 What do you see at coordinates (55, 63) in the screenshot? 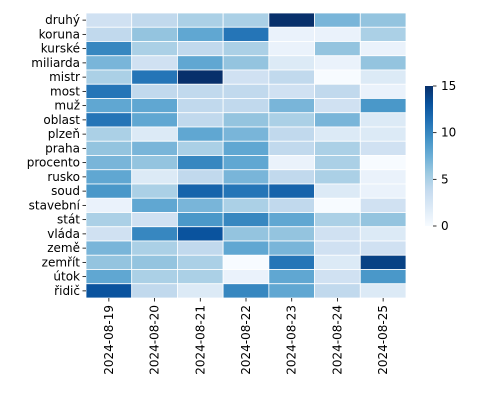
I see `row-label: miliarda` at bounding box center [55, 63].